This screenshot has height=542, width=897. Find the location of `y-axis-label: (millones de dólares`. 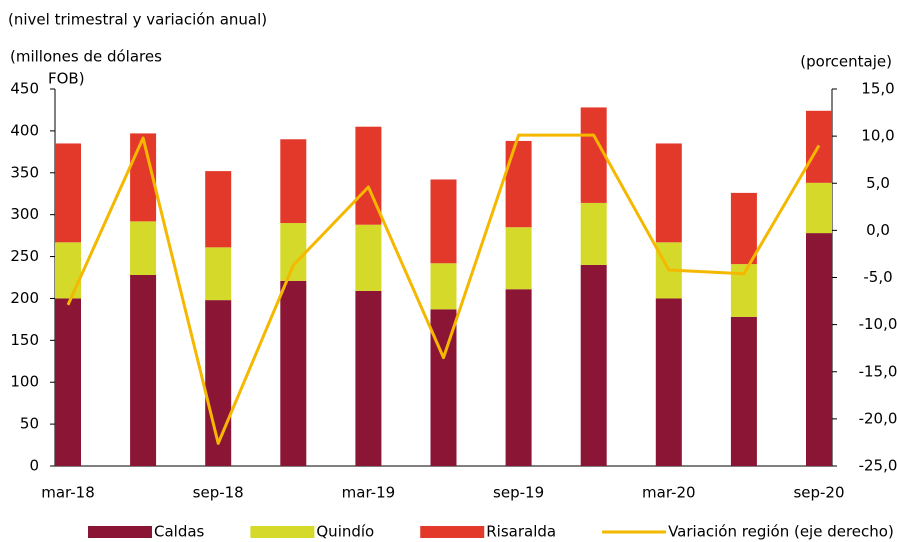

y-axis-label: (millones de dólares is located at coordinates (86, 57).